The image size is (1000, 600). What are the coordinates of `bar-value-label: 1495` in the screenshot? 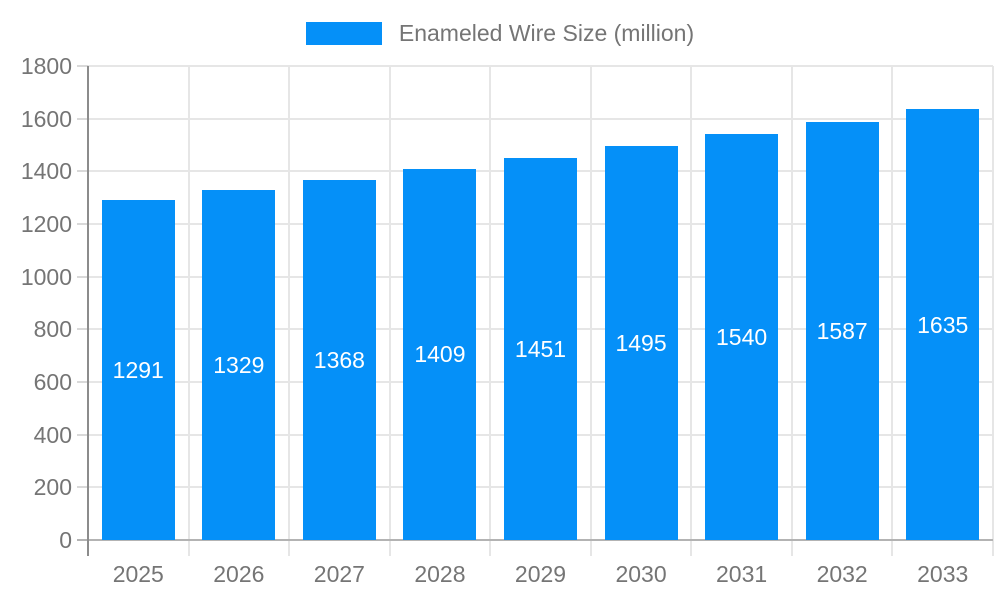 It's located at (641, 343).